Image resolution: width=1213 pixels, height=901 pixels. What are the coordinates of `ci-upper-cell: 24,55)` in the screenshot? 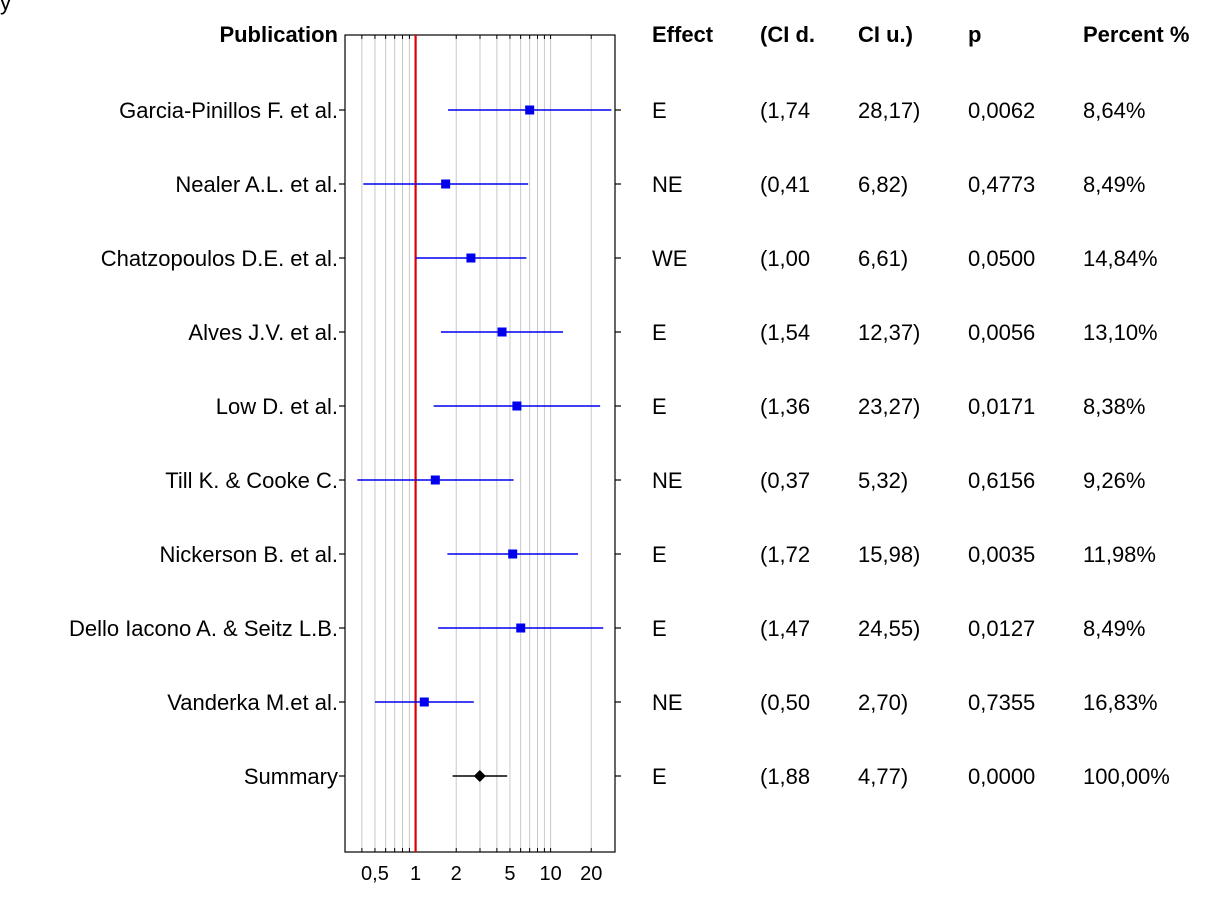 It's located at (889, 628).